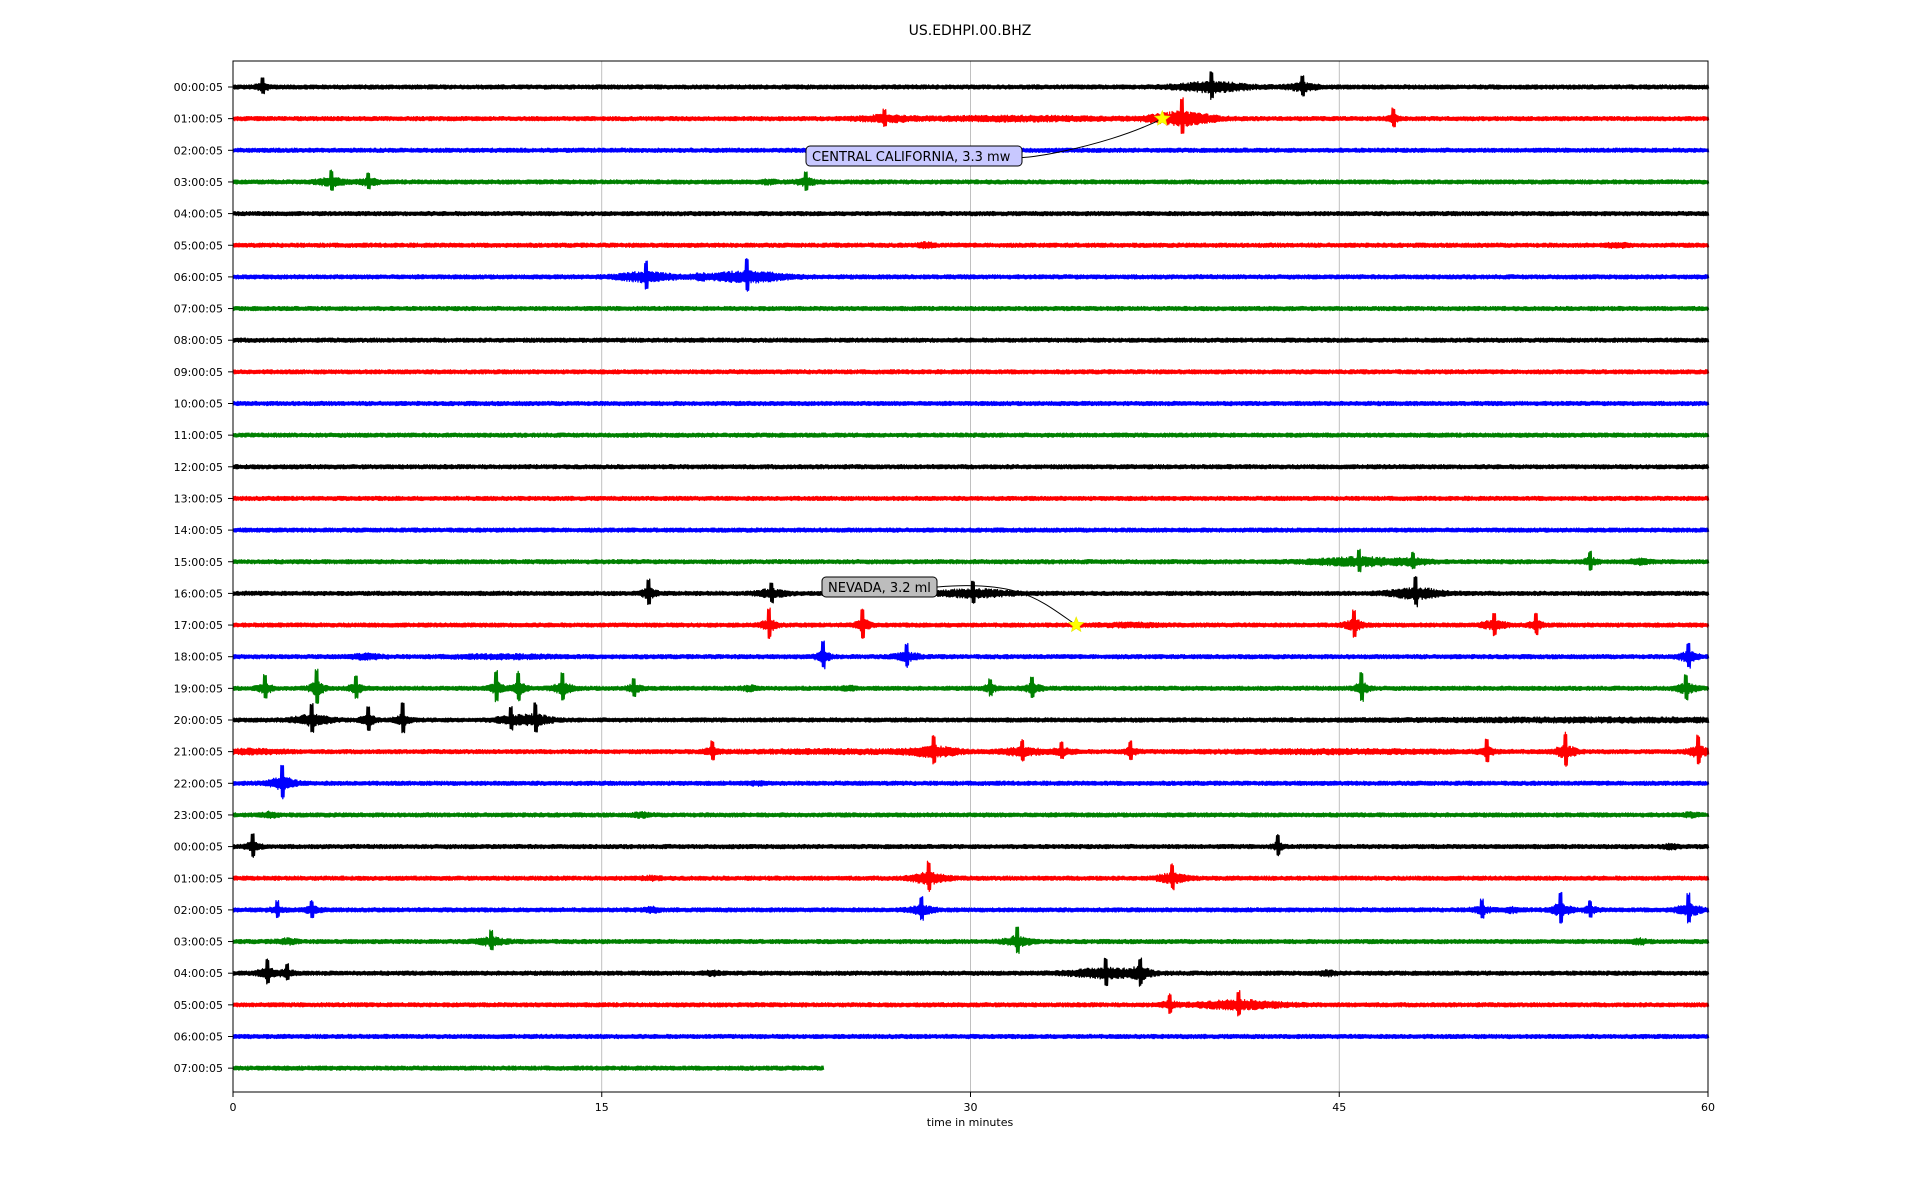 The height and width of the screenshot is (1204, 1920). Describe the element at coordinates (971, 1107) in the screenshot. I see `x-tick-label: 30` at that location.